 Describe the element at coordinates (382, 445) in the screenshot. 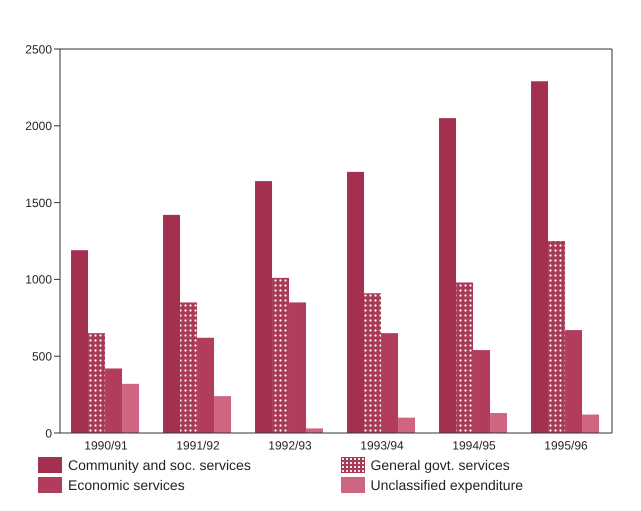

I see `x-tick-label: 1993/94` at that location.